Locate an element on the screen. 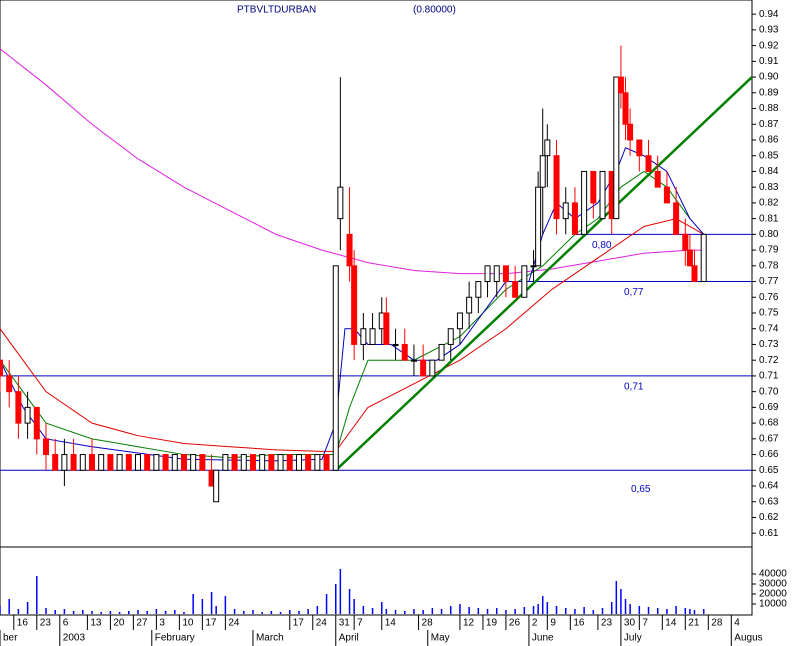  month-label: February is located at coordinates (175, 638).